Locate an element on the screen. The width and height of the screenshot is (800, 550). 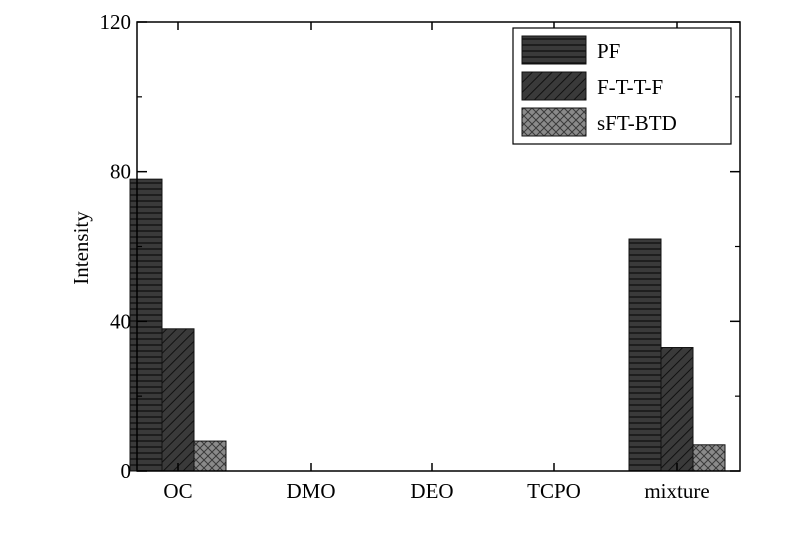
legend-label-pf: PF is located at coordinates (608, 51).